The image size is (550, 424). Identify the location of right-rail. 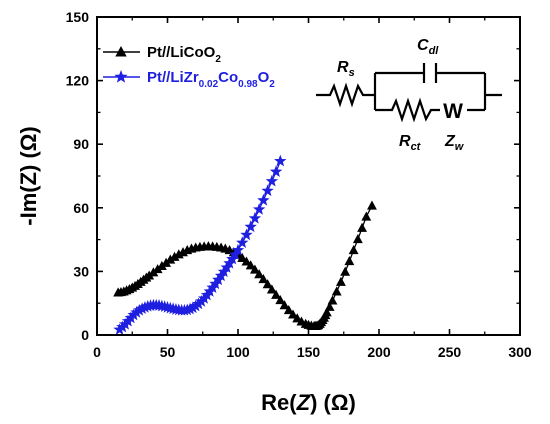
(493, 91).